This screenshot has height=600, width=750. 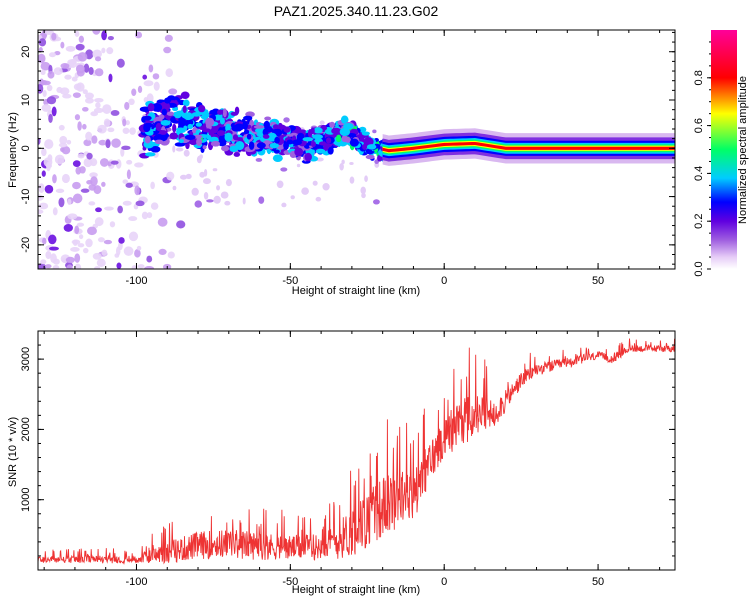 What do you see at coordinates (290, 281) in the screenshot?
I see `spectrogram-xtick-label: -50` at bounding box center [290, 281].